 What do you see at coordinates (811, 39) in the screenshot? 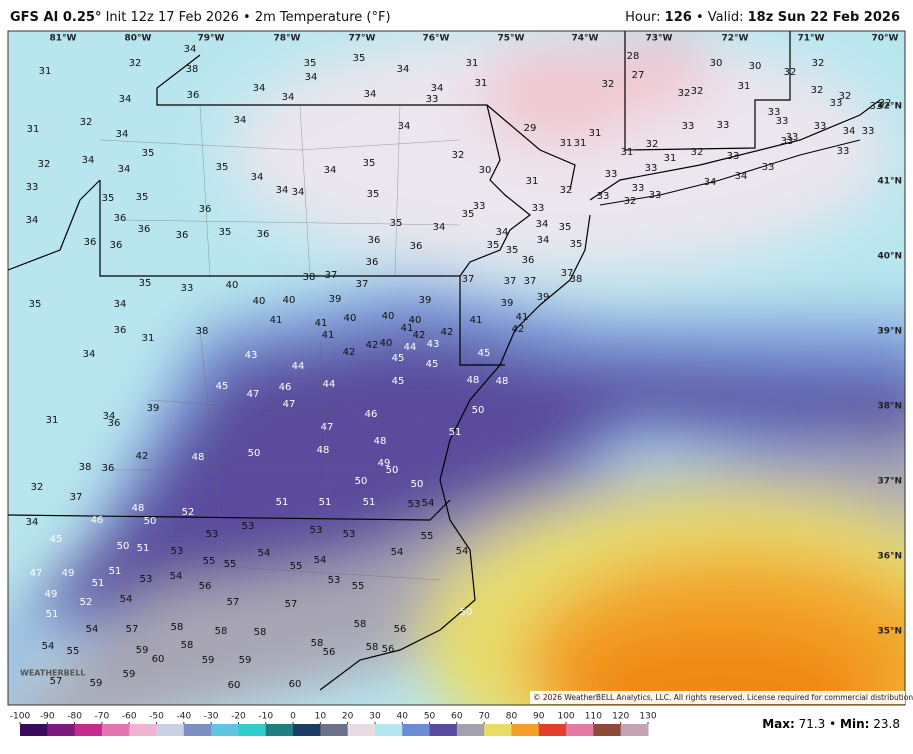
I see `longitude-label: 71°W` at bounding box center [811, 39].